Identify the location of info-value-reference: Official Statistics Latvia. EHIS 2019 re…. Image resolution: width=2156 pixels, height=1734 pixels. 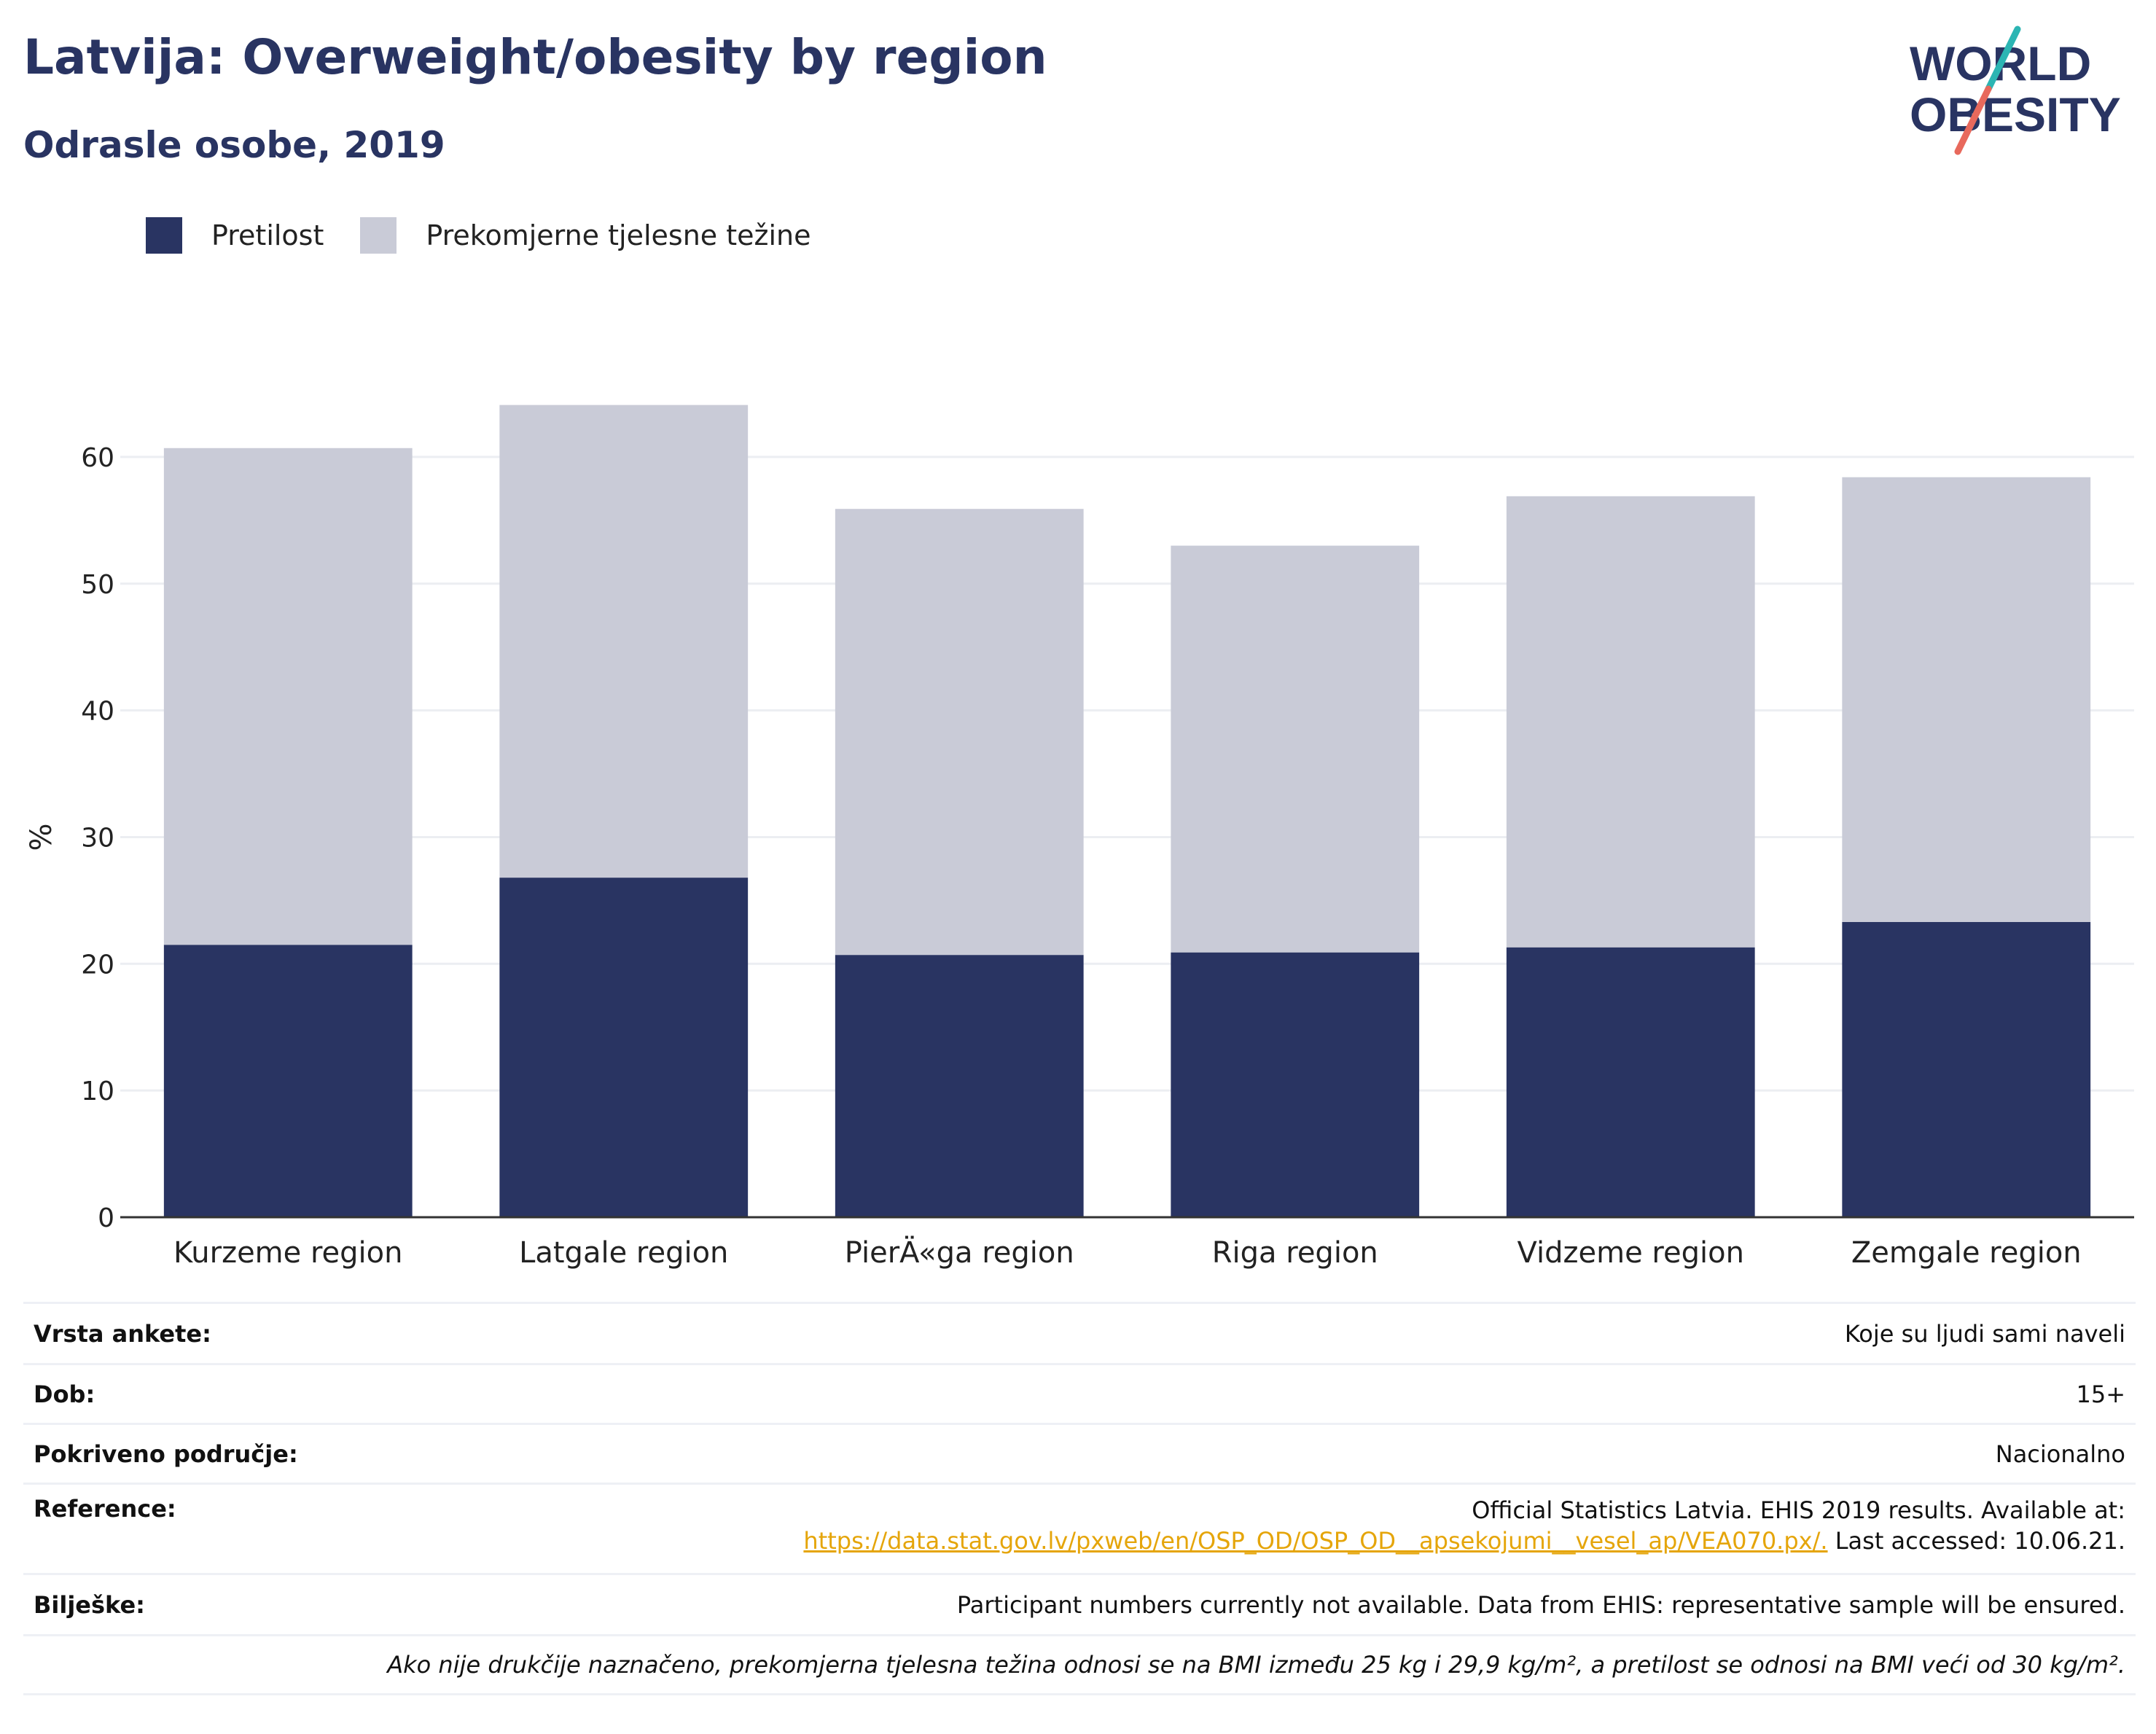
(1470, 1526).